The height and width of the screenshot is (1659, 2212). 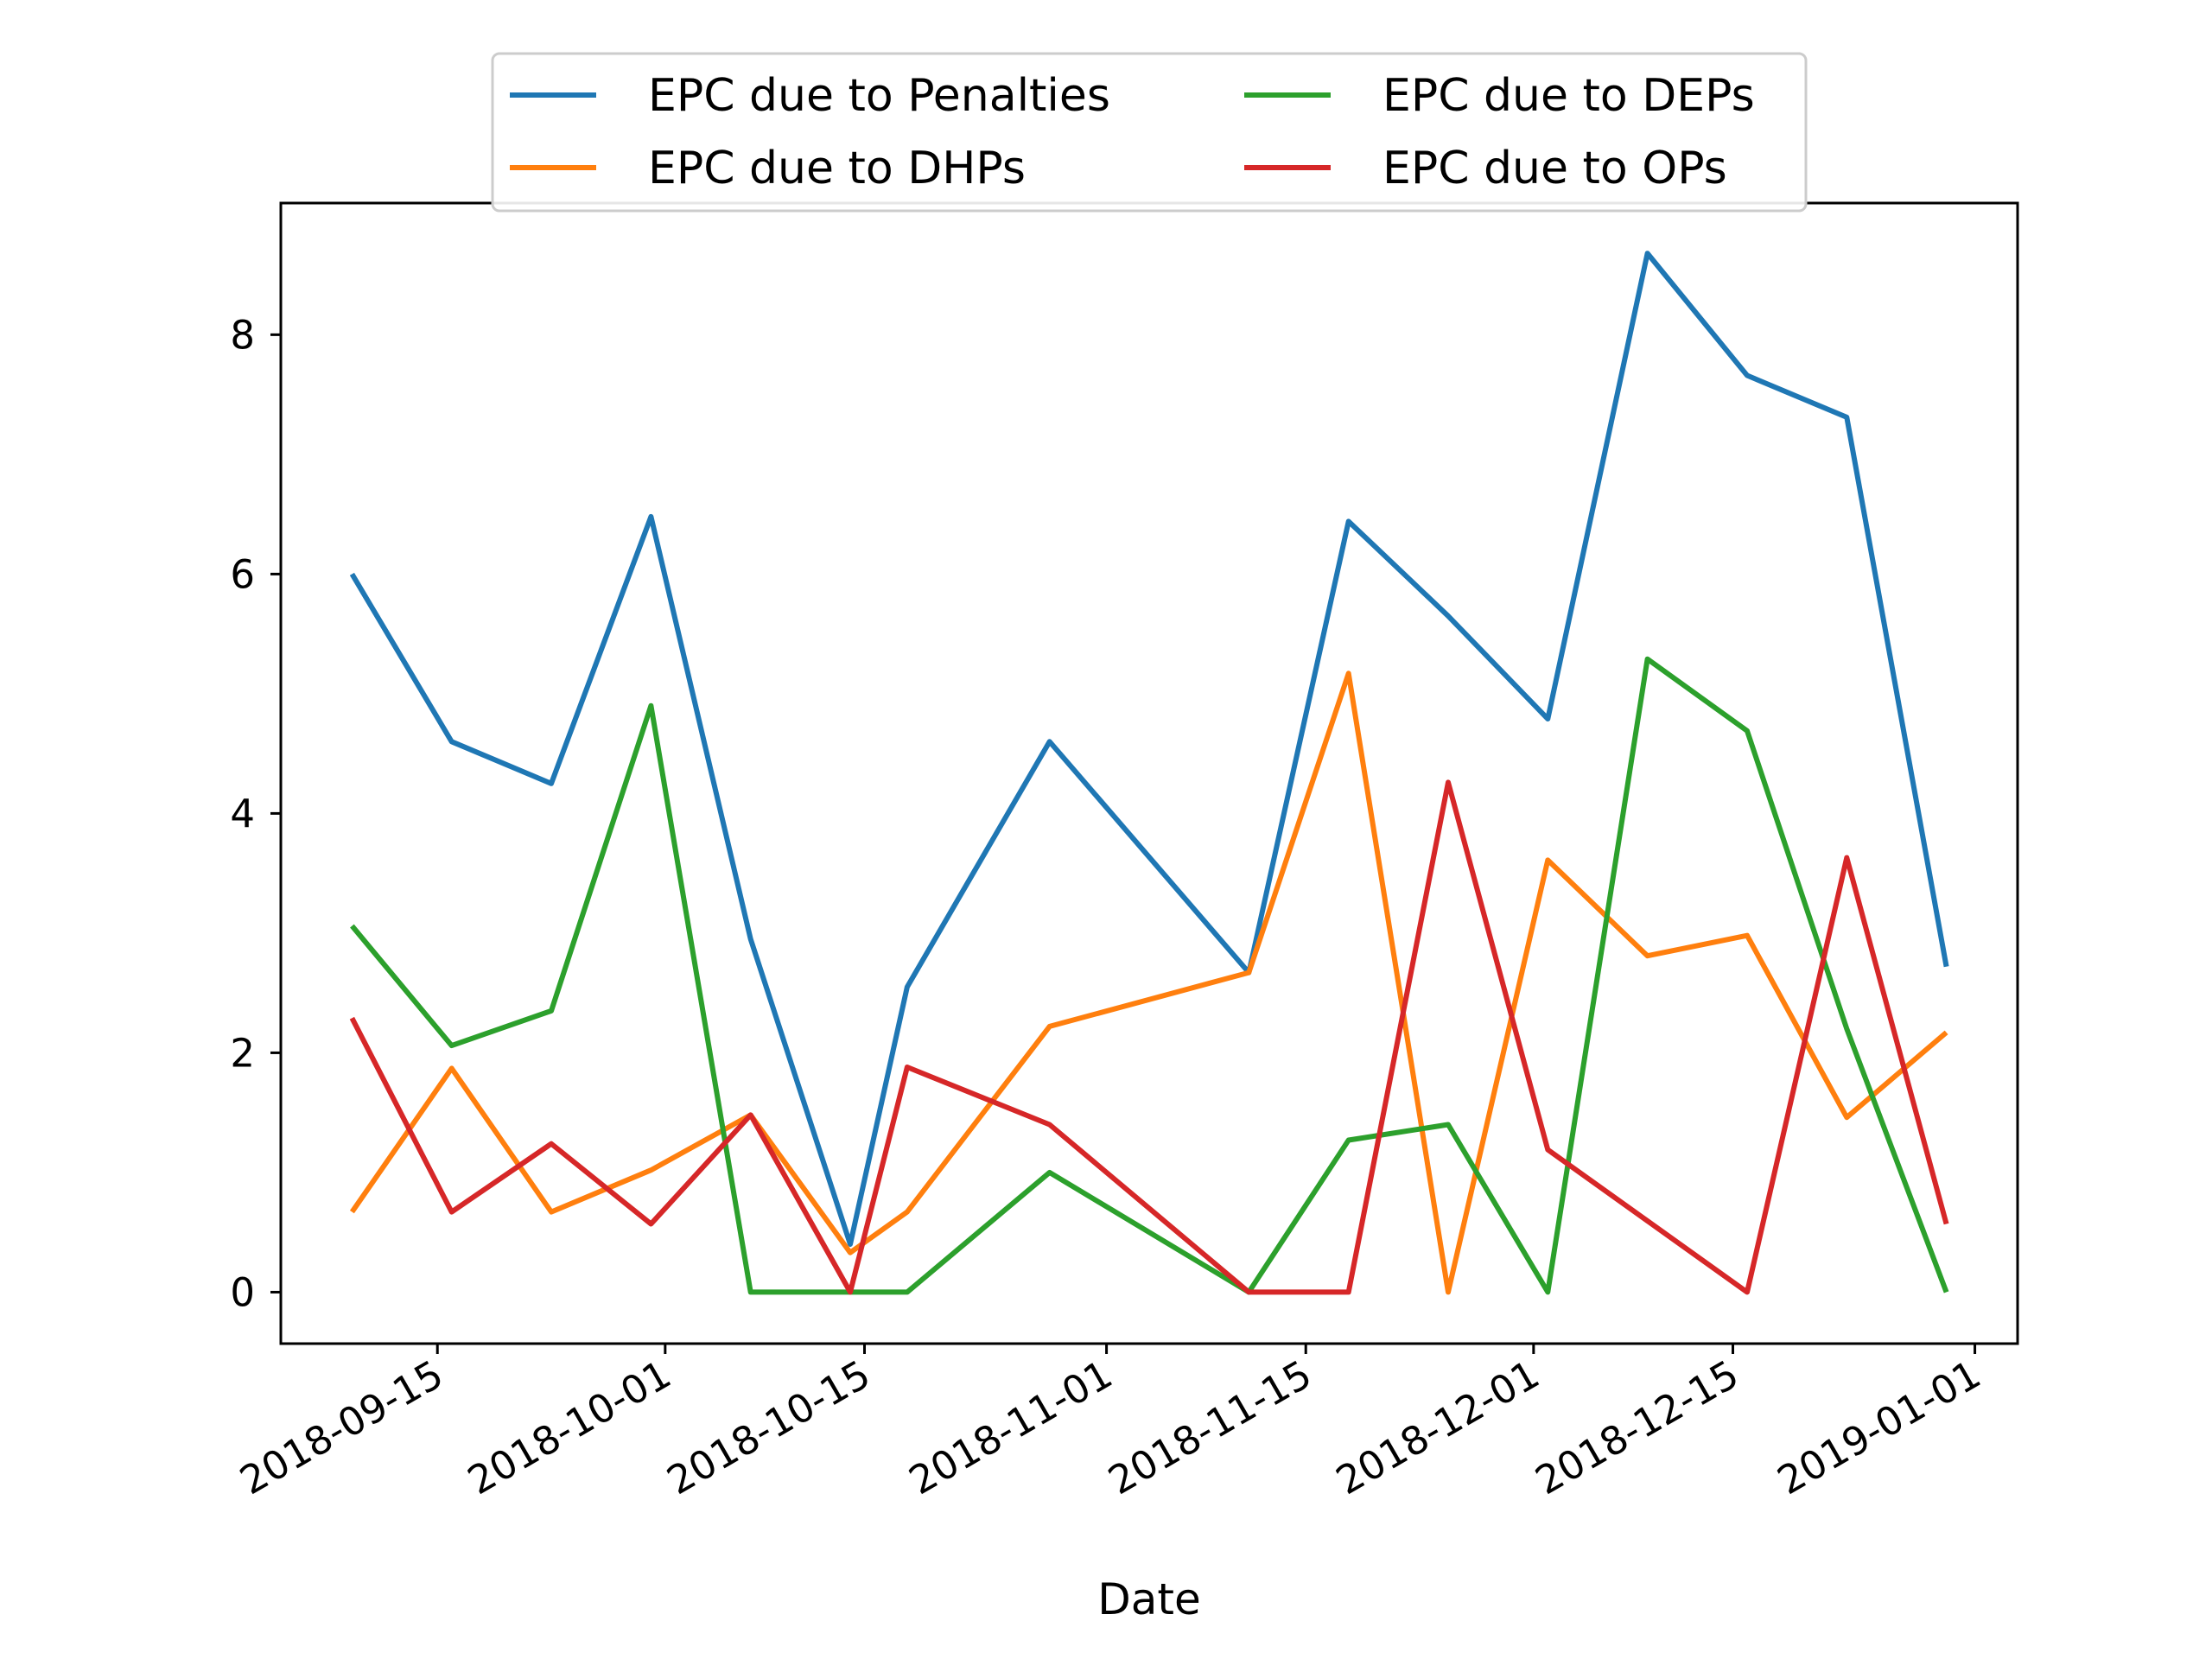 I want to click on y-tick-label: 2, so click(x=242, y=1053).